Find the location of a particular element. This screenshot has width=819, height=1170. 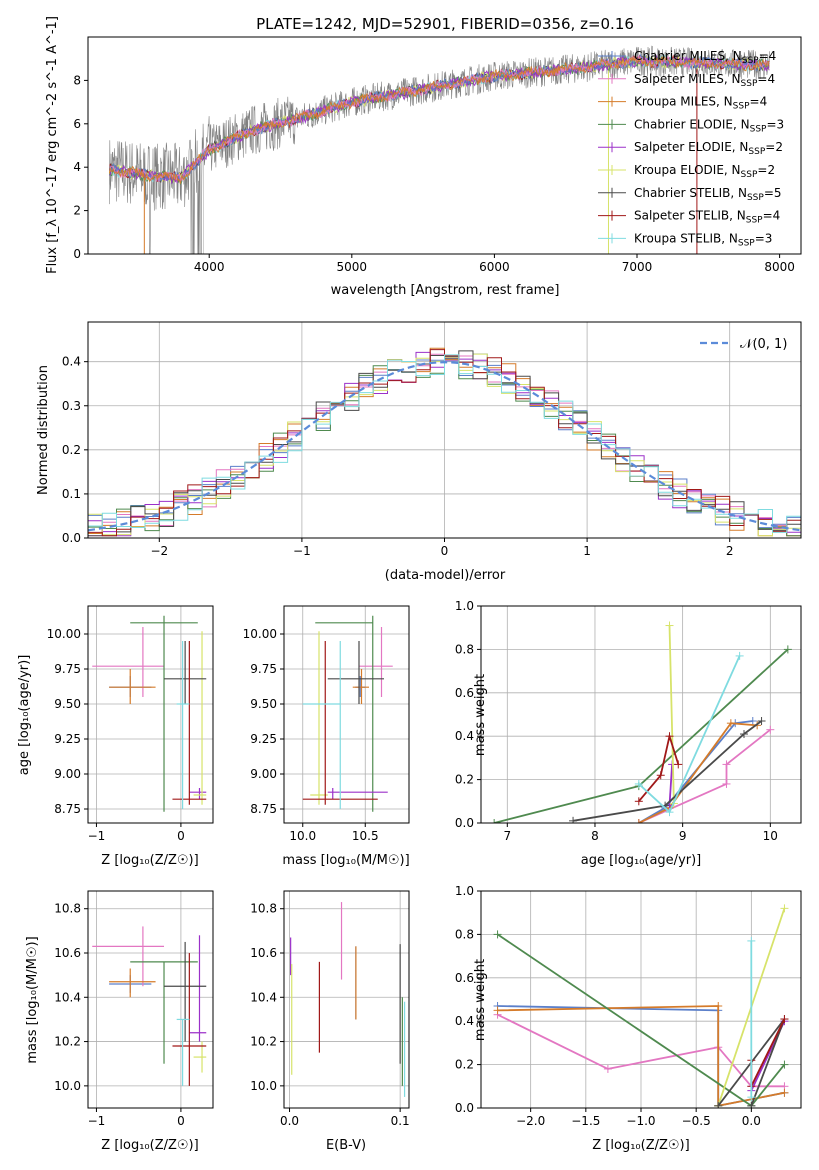

x-tick-label: 10 is located at coordinates (770, 836).